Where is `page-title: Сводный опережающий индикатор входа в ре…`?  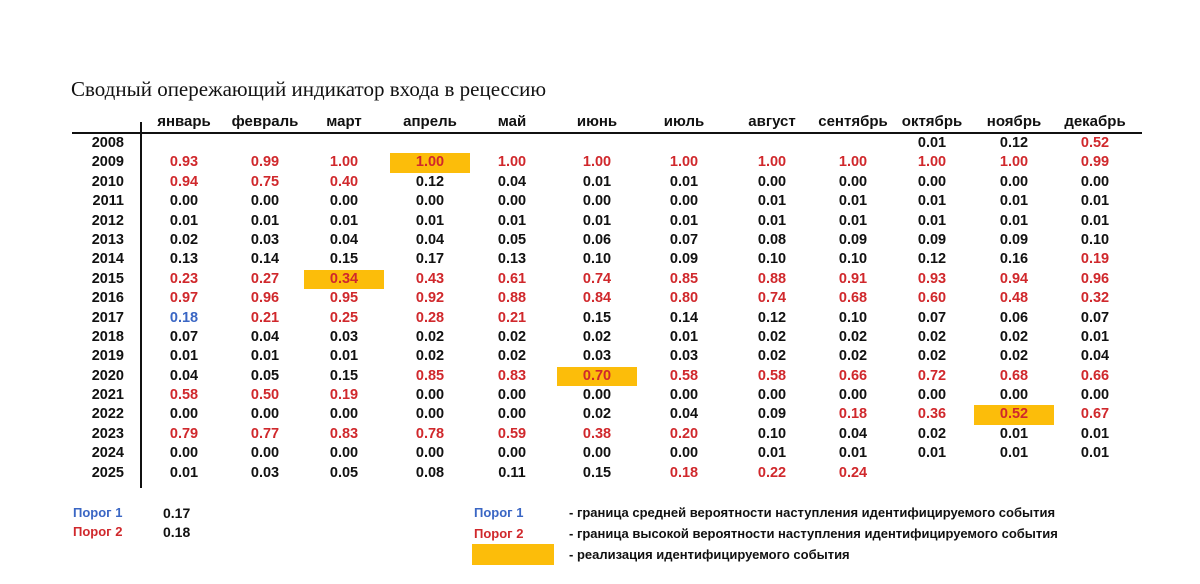
page-title: Сводный опережающий индикатор входа в ре… is located at coordinates (309, 89).